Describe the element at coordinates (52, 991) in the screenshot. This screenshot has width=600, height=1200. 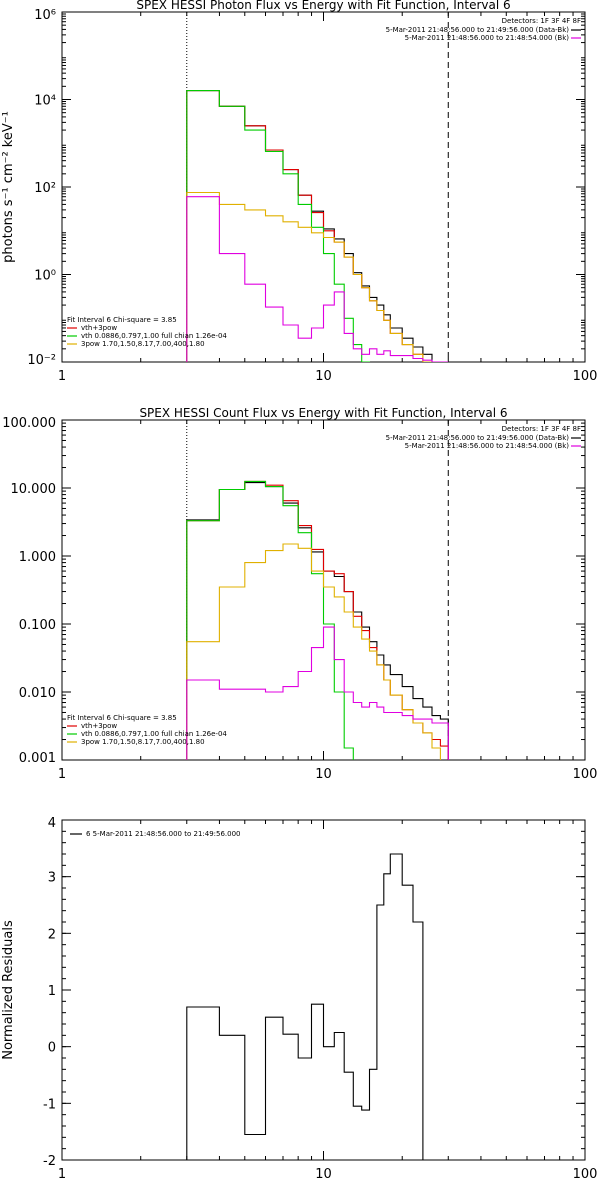
I see `y-tick-label: 1` at that location.